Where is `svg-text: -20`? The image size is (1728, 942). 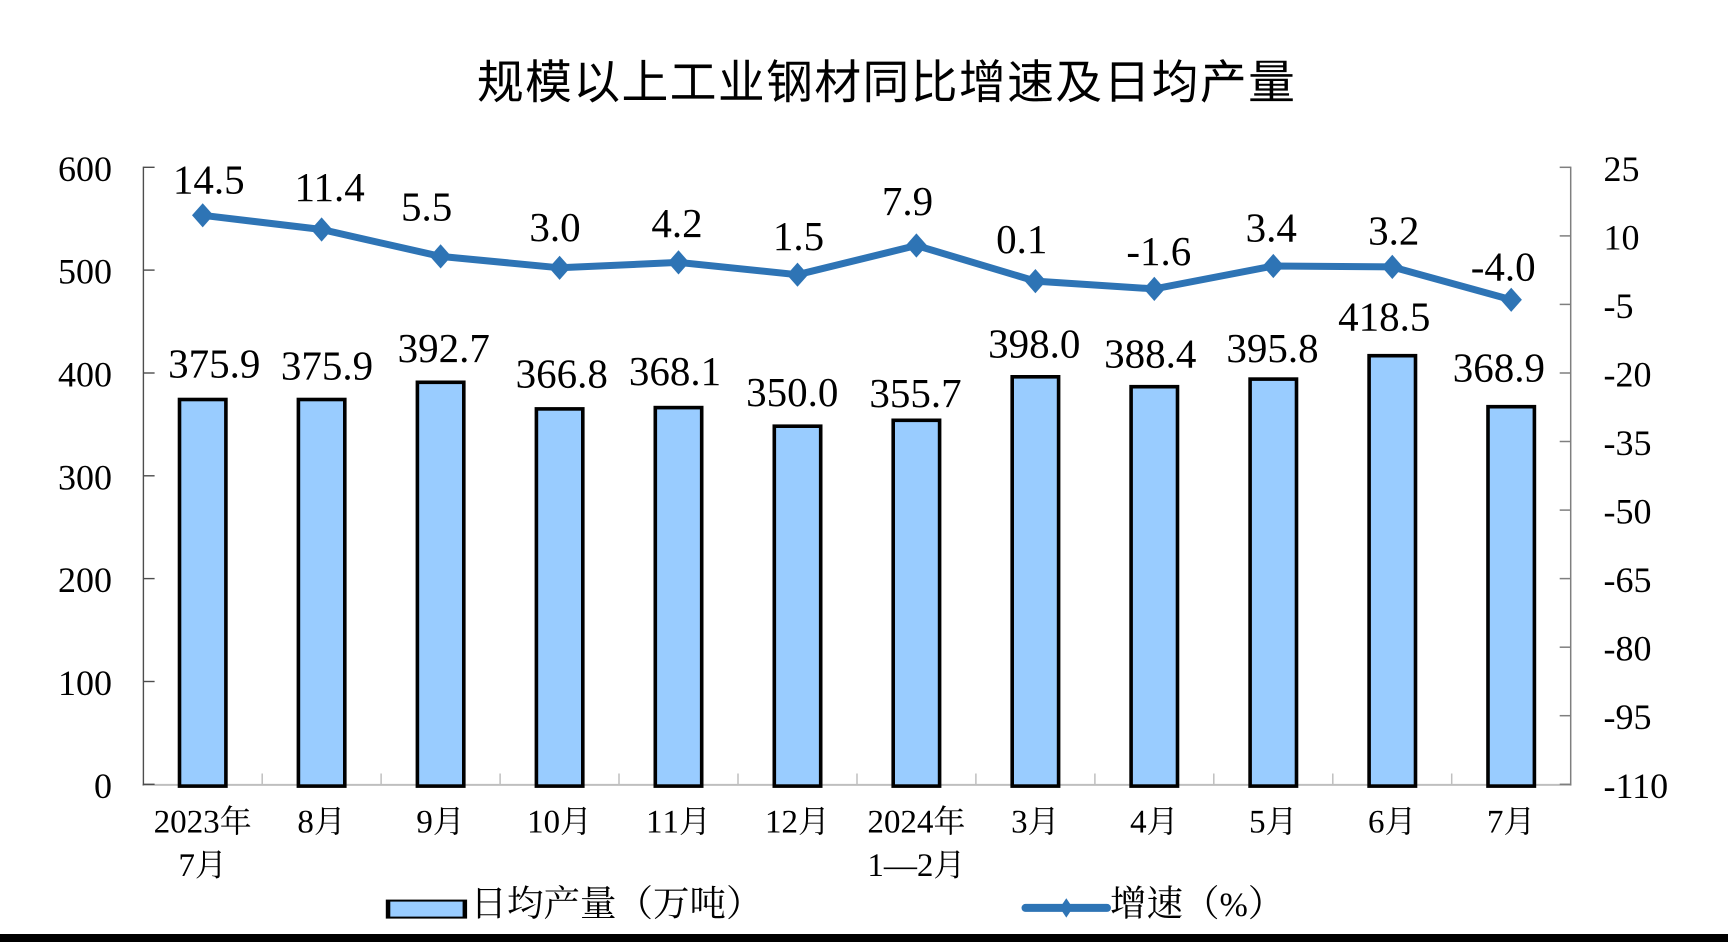
svg-text: -20 is located at coordinates (1628, 375).